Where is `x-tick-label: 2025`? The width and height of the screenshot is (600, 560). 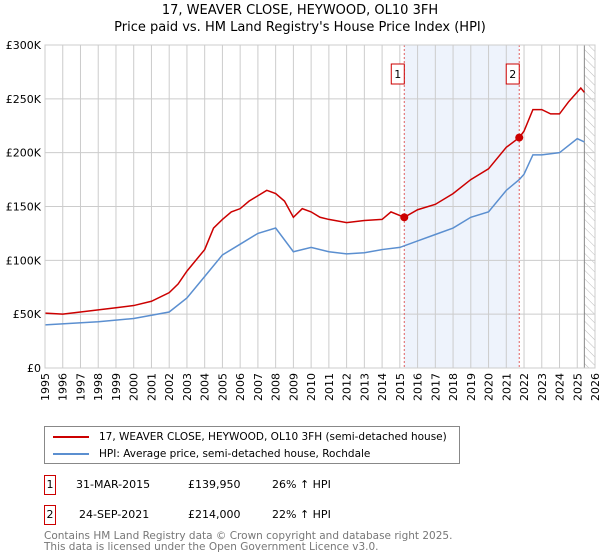
x-tick-label: 2025 is located at coordinates (577, 387).